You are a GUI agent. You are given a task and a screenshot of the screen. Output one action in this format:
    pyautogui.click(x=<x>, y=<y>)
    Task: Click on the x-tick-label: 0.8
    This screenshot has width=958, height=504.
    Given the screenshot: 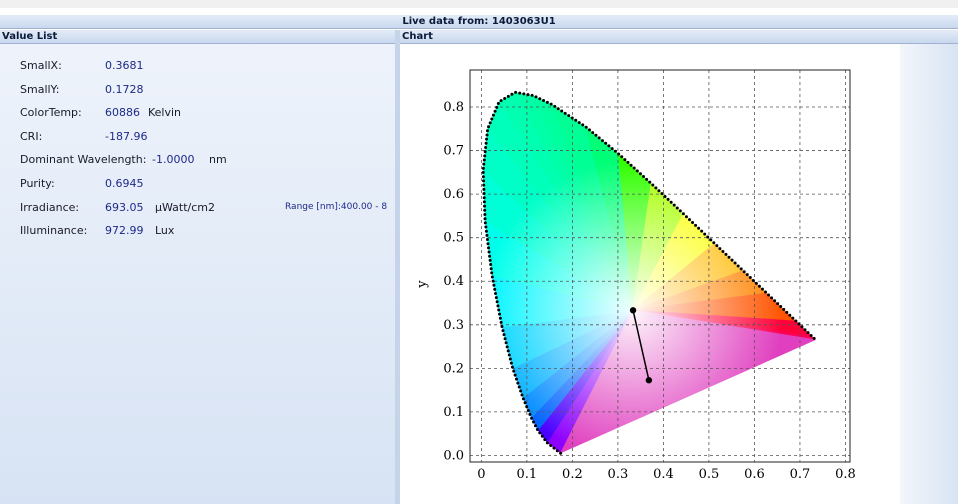 What is the action you would take?
    pyautogui.click(x=845, y=474)
    